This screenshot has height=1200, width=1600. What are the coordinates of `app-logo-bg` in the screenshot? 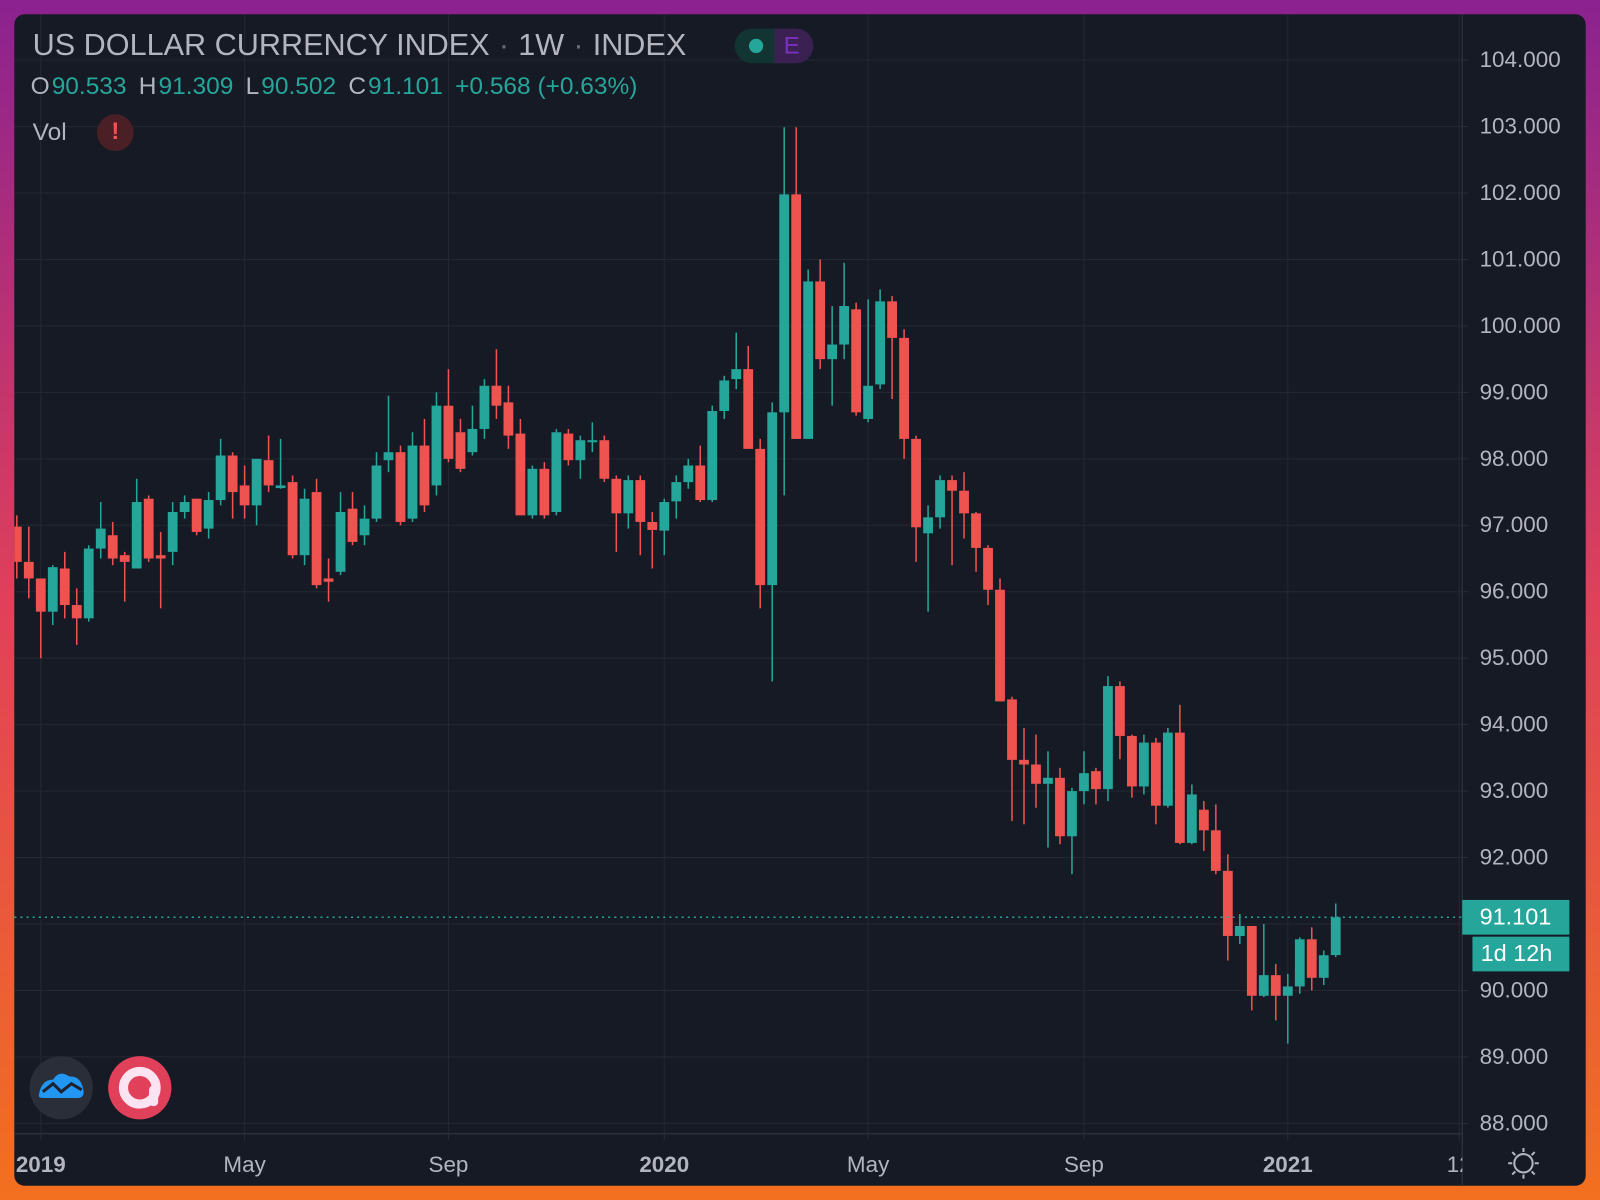 It's located at (140, 1088).